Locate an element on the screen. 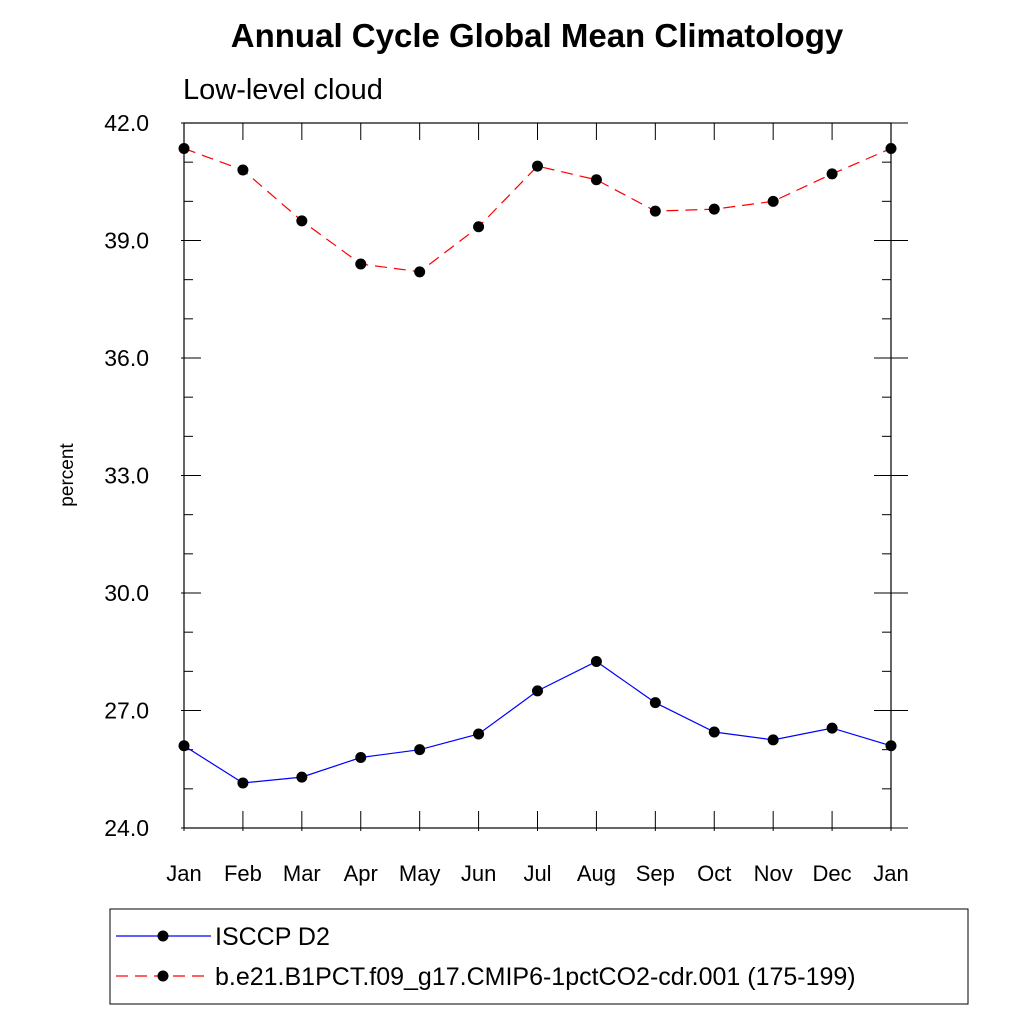 This screenshot has width=1024, height=1024. y-tick-label: 42.0 is located at coordinates (126, 123).